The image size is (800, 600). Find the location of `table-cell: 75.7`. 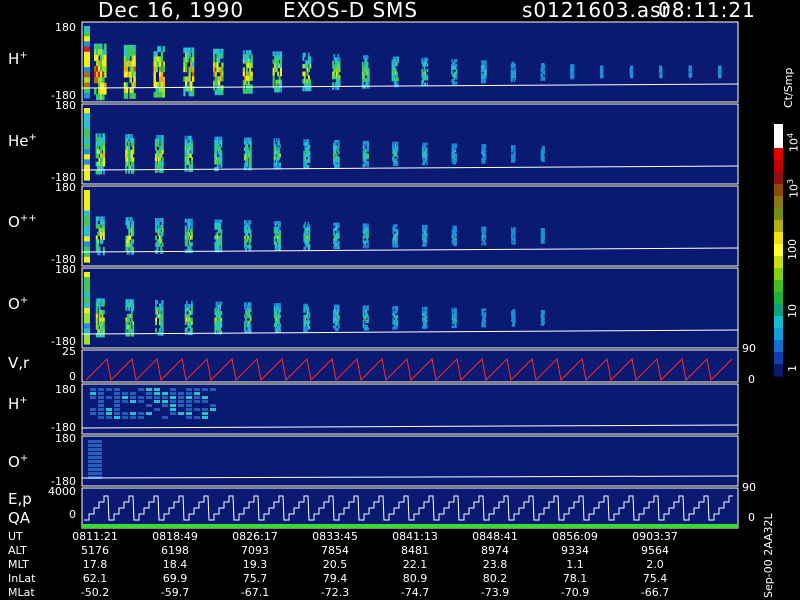

table-cell: 75.7 is located at coordinates (255, 578).